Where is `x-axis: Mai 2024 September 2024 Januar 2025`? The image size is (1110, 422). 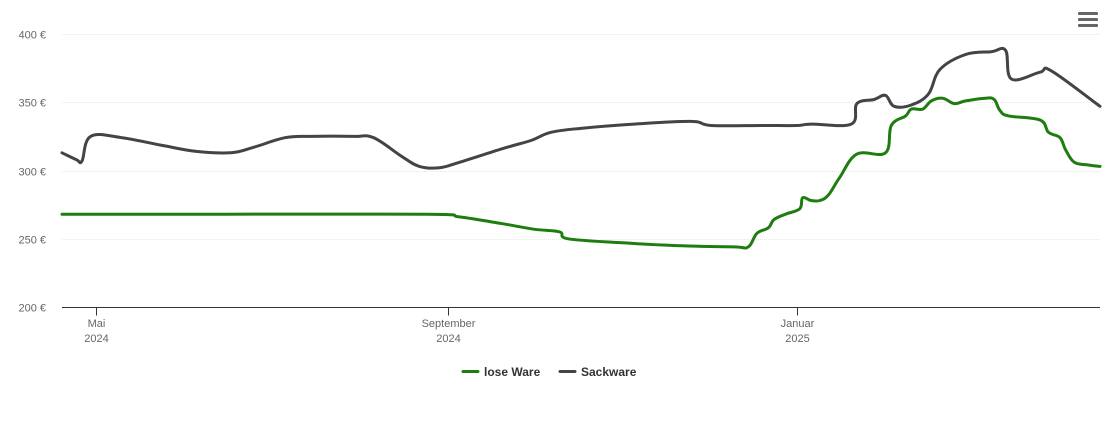
x-axis: Mai 2024 September 2024 Januar 2025 is located at coordinates (581, 326).